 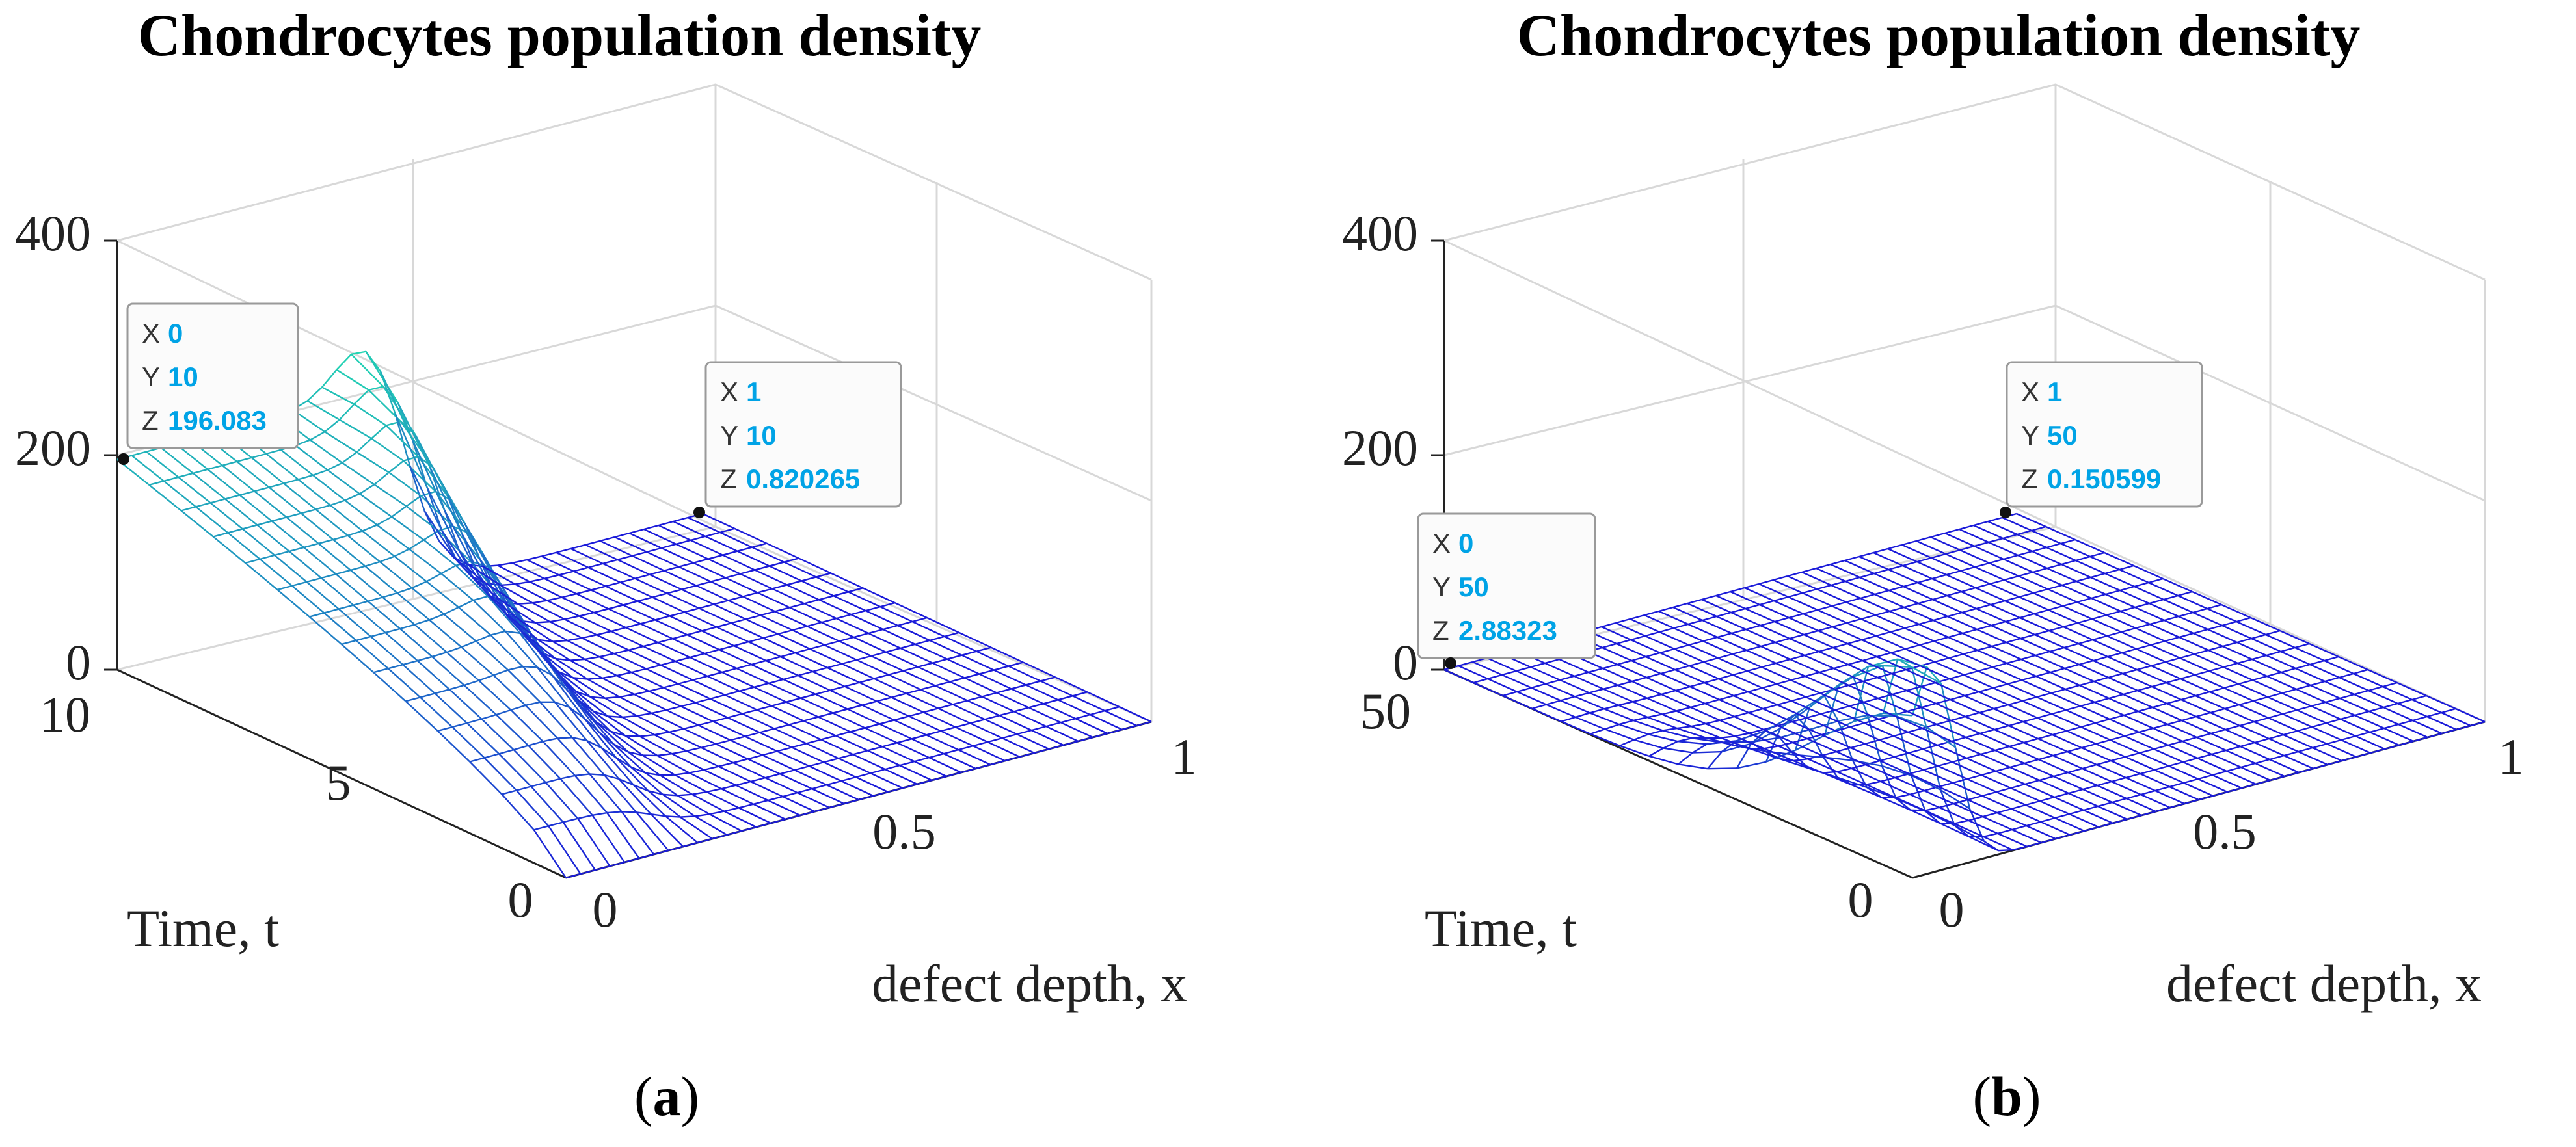 What do you see at coordinates (2101, 439) in the screenshot?
I see `datatip-b-right: X 1 Y 50 Z 0.150599` at bounding box center [2101, 439].